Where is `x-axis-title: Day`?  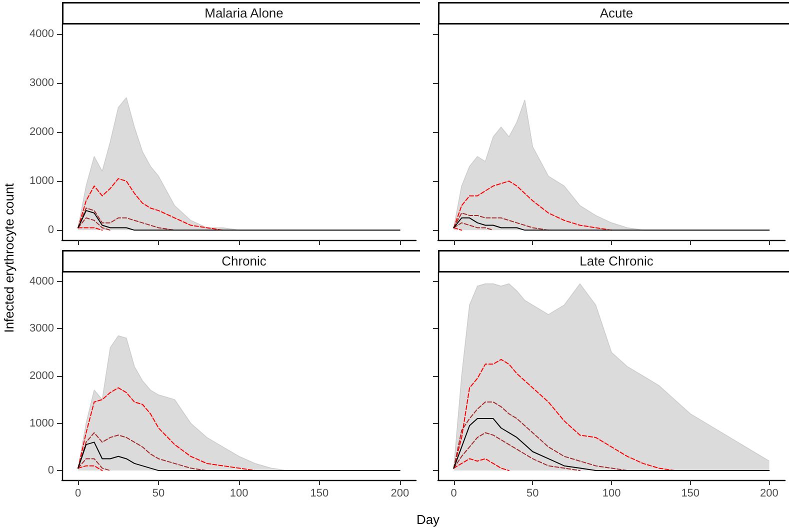
x-axis-title: Day is located at coordinates (428, 519).